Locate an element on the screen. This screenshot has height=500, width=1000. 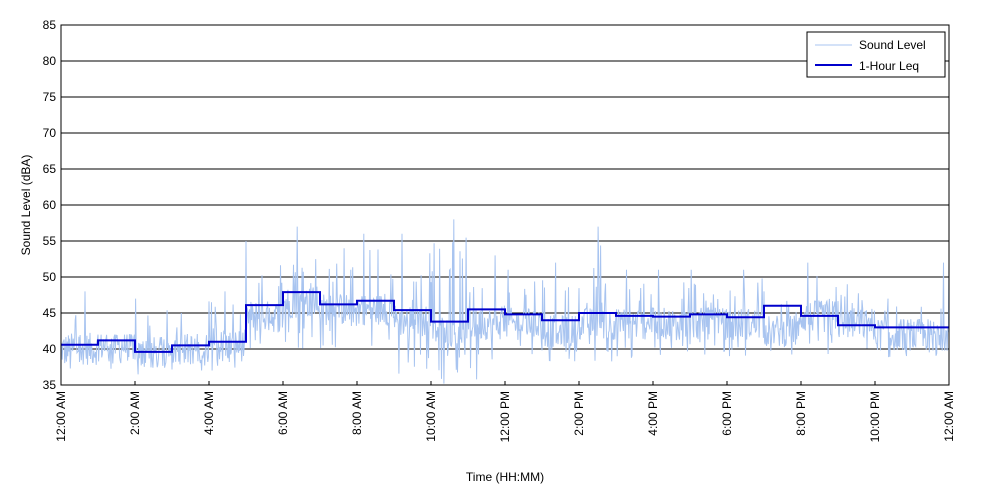
y-tick-label: 55 is located at coordinates (50, 241).